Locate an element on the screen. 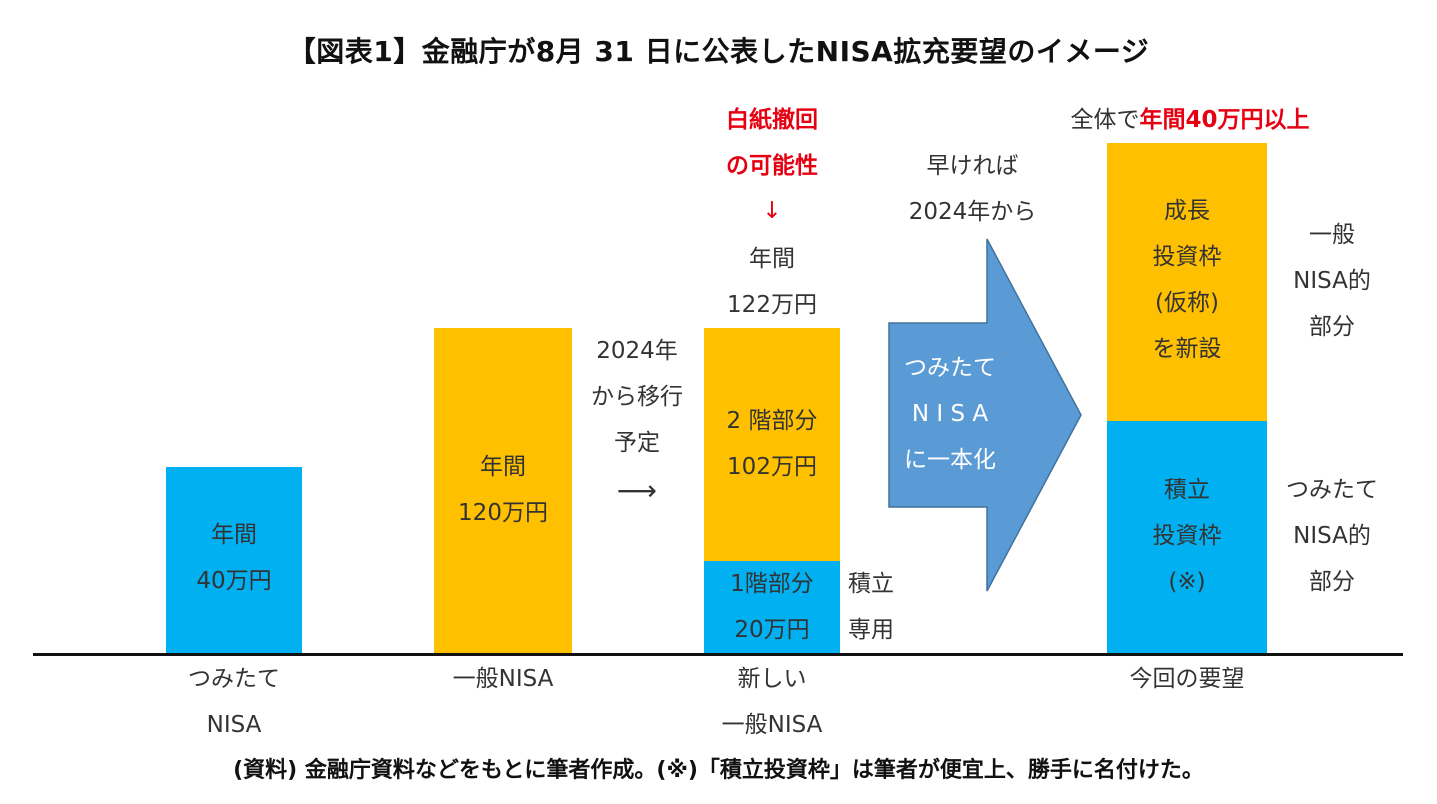 The image size is (1437, 804). bar-request-upper is located at coordinates (1187, 282).